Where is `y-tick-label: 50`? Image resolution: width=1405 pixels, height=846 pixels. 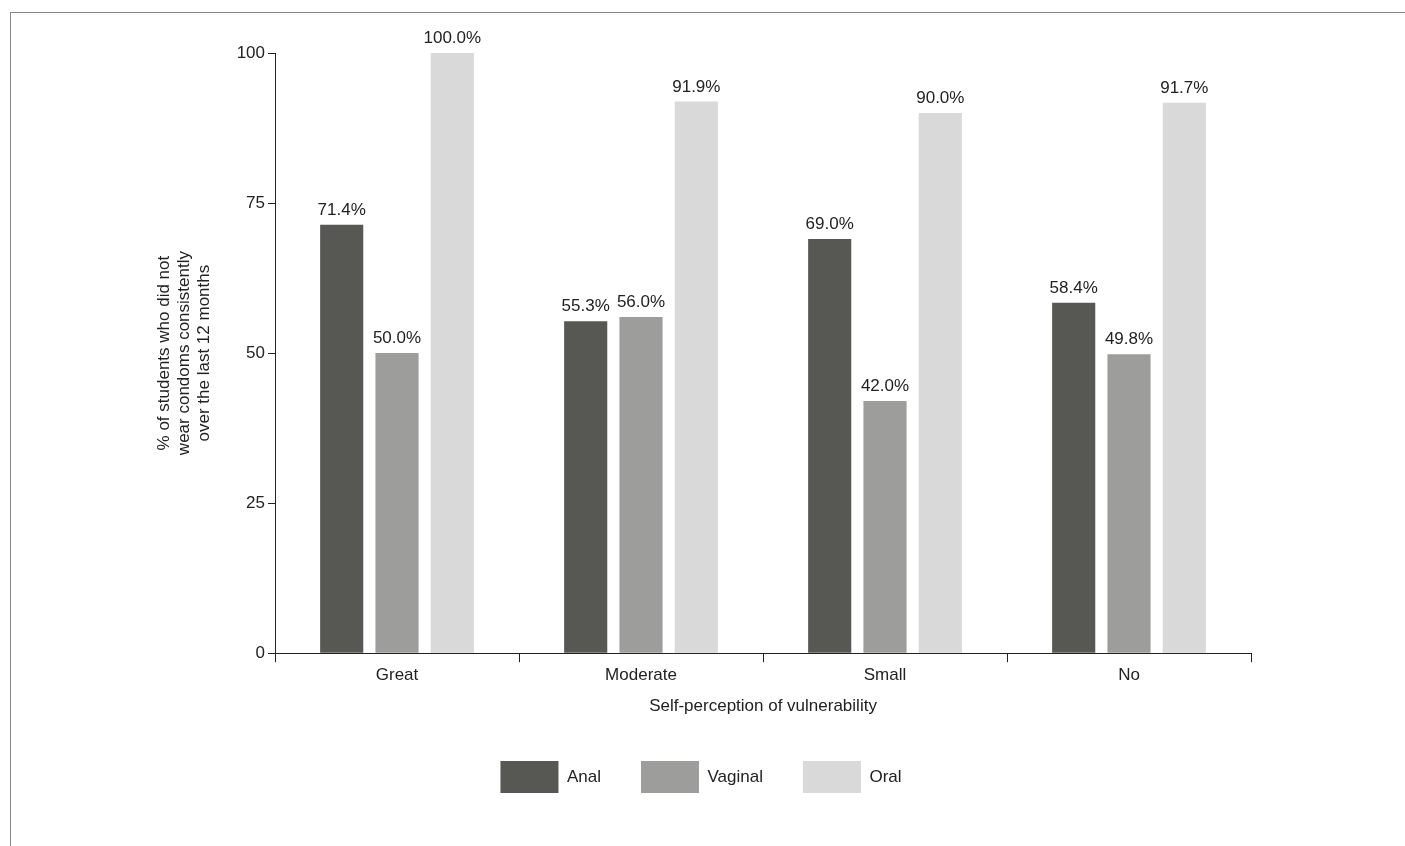
y-tick-label: 50 is located at coordinates (256, 352).